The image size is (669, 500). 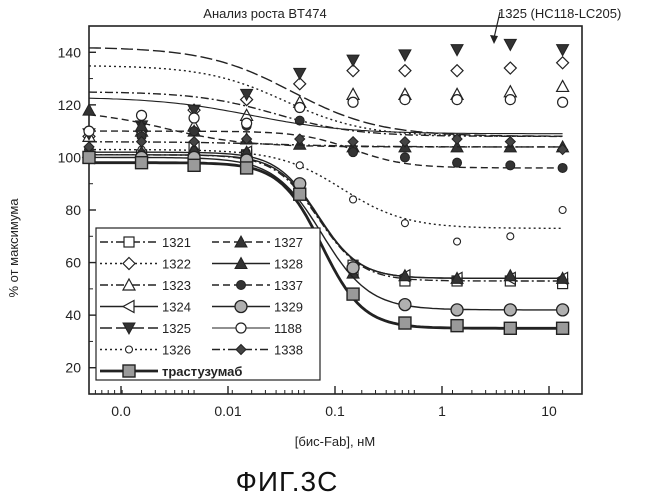 I want to click on y-tick-label: 120, so click(x=70, y=105).